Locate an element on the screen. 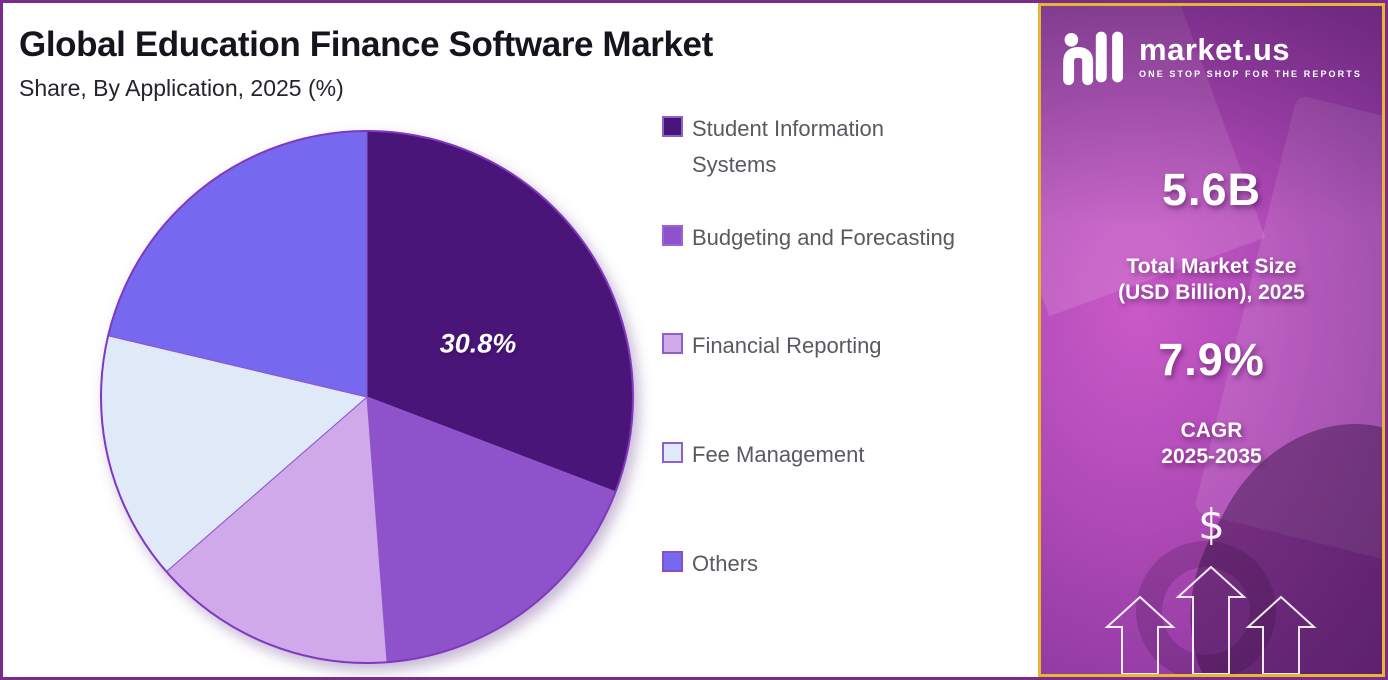 The image size is (1388, 680). market-size-value: 5.6B is located at coordinates (1211, 189).